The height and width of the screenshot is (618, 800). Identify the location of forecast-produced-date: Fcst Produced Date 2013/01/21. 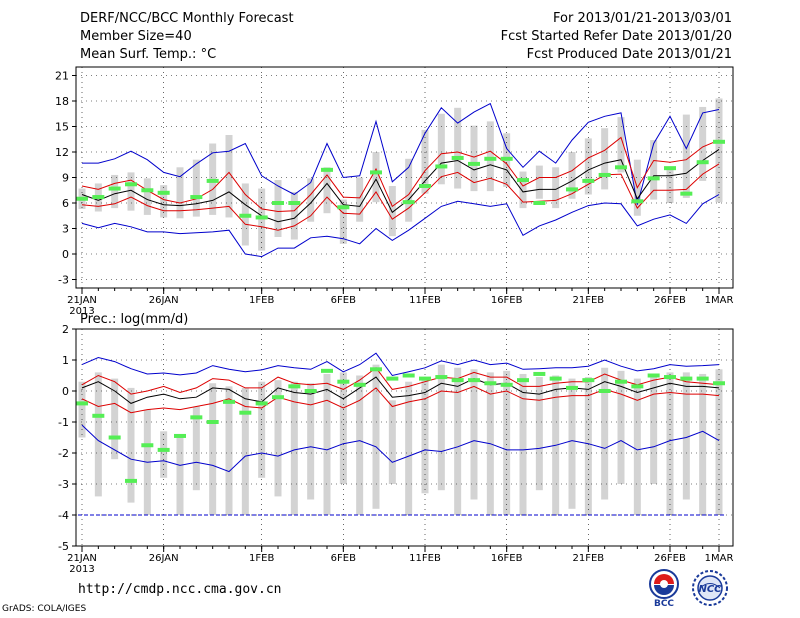
(629, 54).